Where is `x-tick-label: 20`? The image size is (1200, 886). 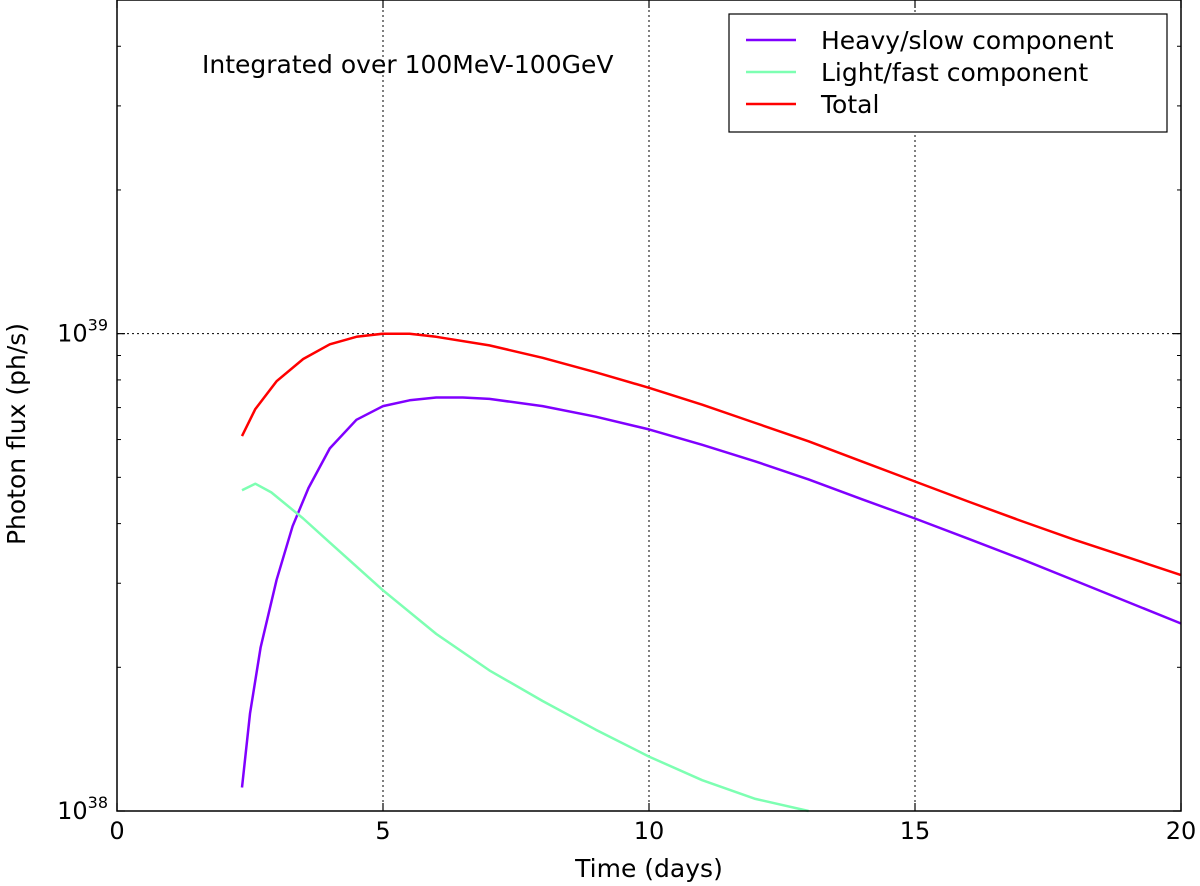 x-tick-label: 20 is located at coordinates (1181, 831).